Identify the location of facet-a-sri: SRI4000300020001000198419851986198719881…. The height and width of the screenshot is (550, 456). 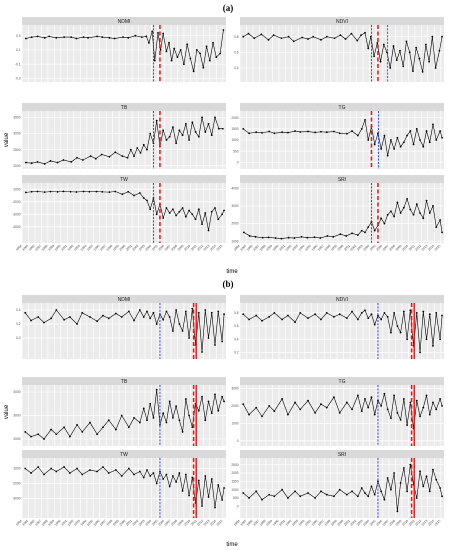
(337, 213).